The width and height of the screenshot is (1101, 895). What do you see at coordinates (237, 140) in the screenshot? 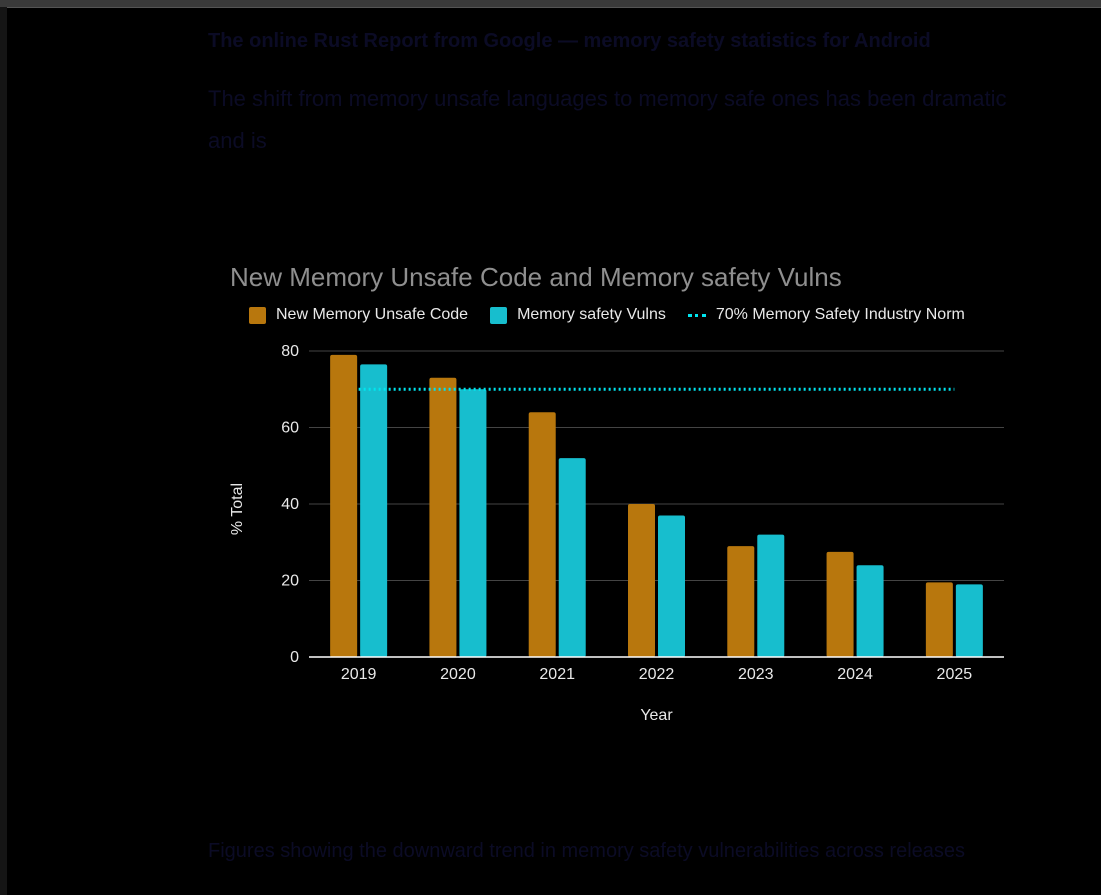
I see `obscured-paragraph-line-2: and is` at bounding box center [237, 140].